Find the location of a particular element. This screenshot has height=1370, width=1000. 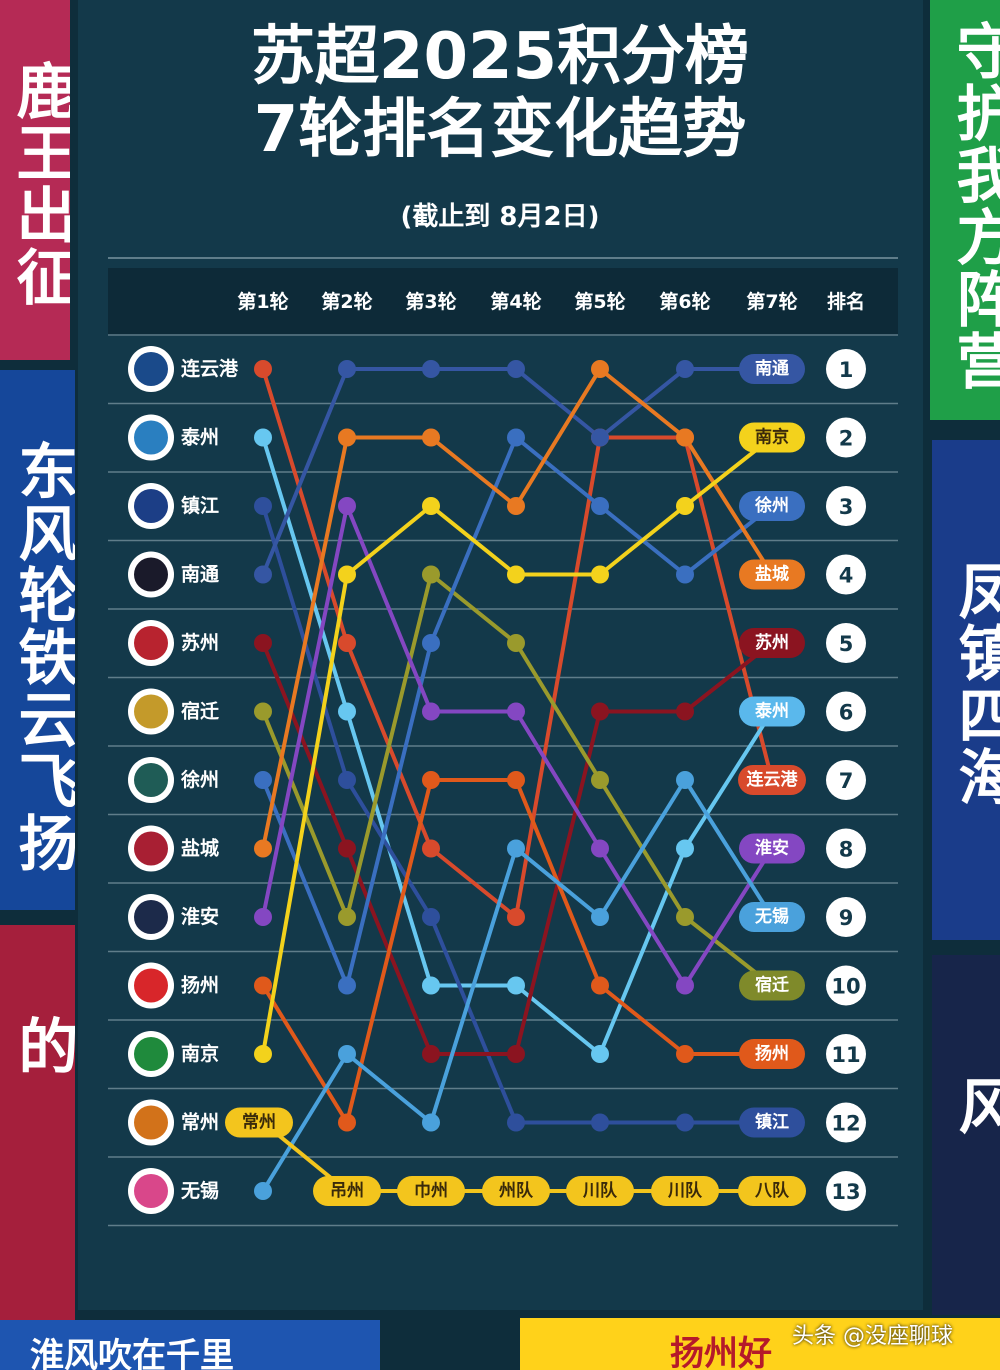

final-rank-badge-label: 扬州 is located at coordinates (772, 1053).